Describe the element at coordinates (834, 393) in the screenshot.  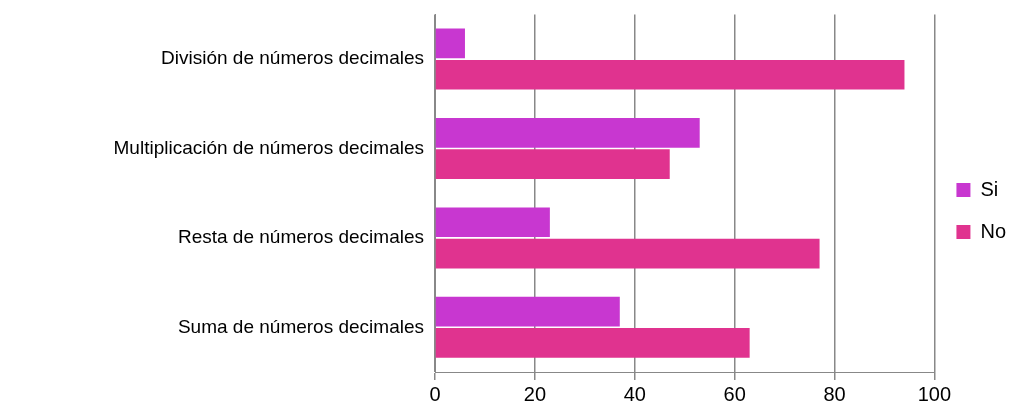
I see `x-tick-label: 80` at that location.